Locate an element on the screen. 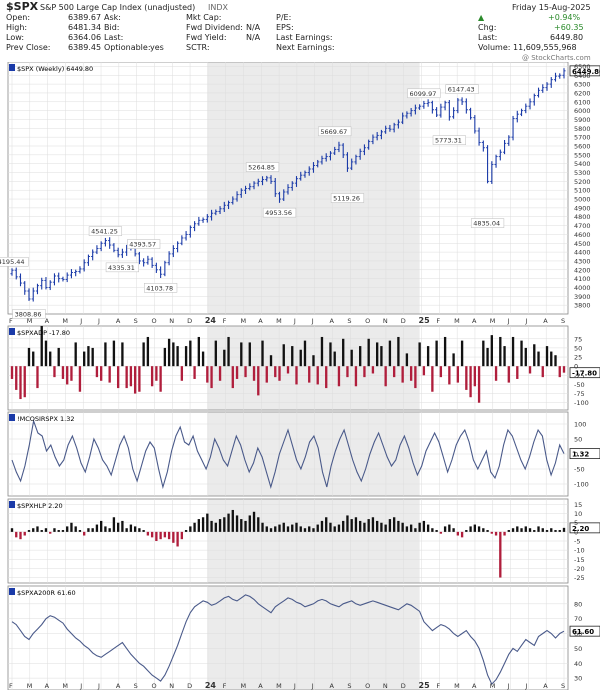 This screenshot has width=600, height=690. year-shade is located at coordinates (313, 638).